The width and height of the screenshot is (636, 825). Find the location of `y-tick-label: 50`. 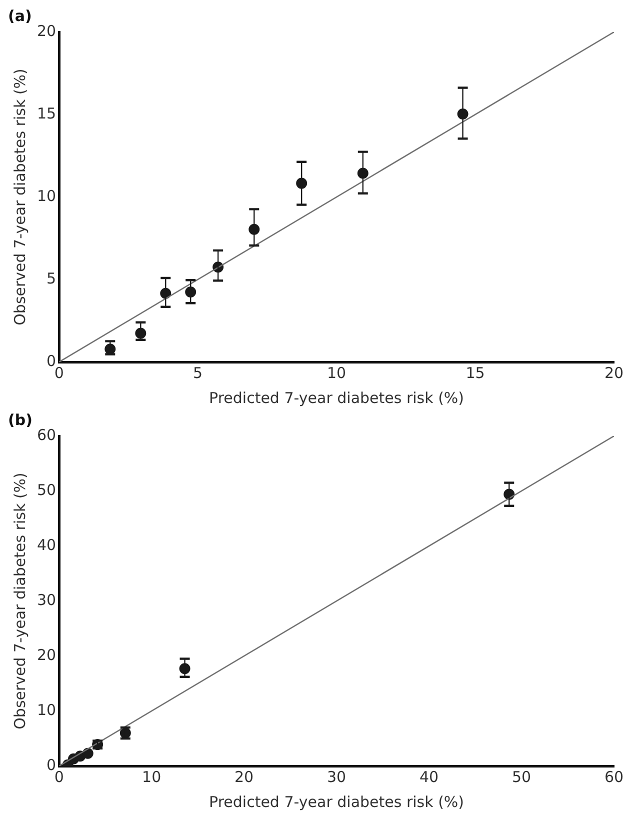

y-tick-label: 50 is located at coordinates (46, 489).